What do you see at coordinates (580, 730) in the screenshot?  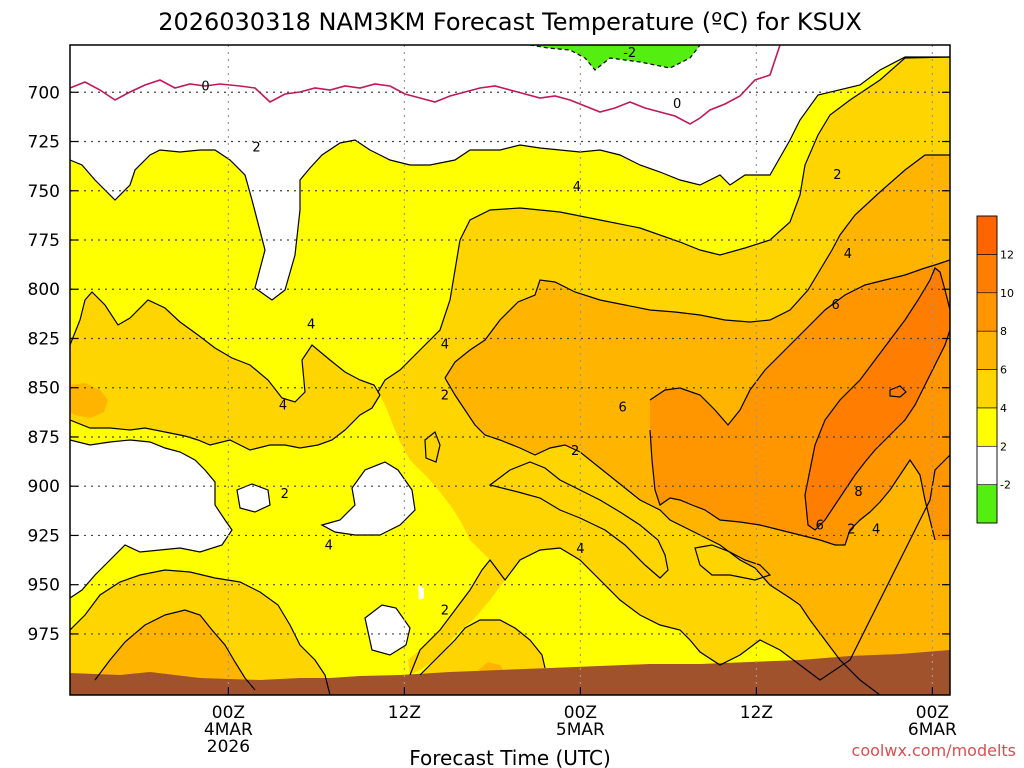 I see `x-tick-label: 5MAR` at bounding box center [580, 730].